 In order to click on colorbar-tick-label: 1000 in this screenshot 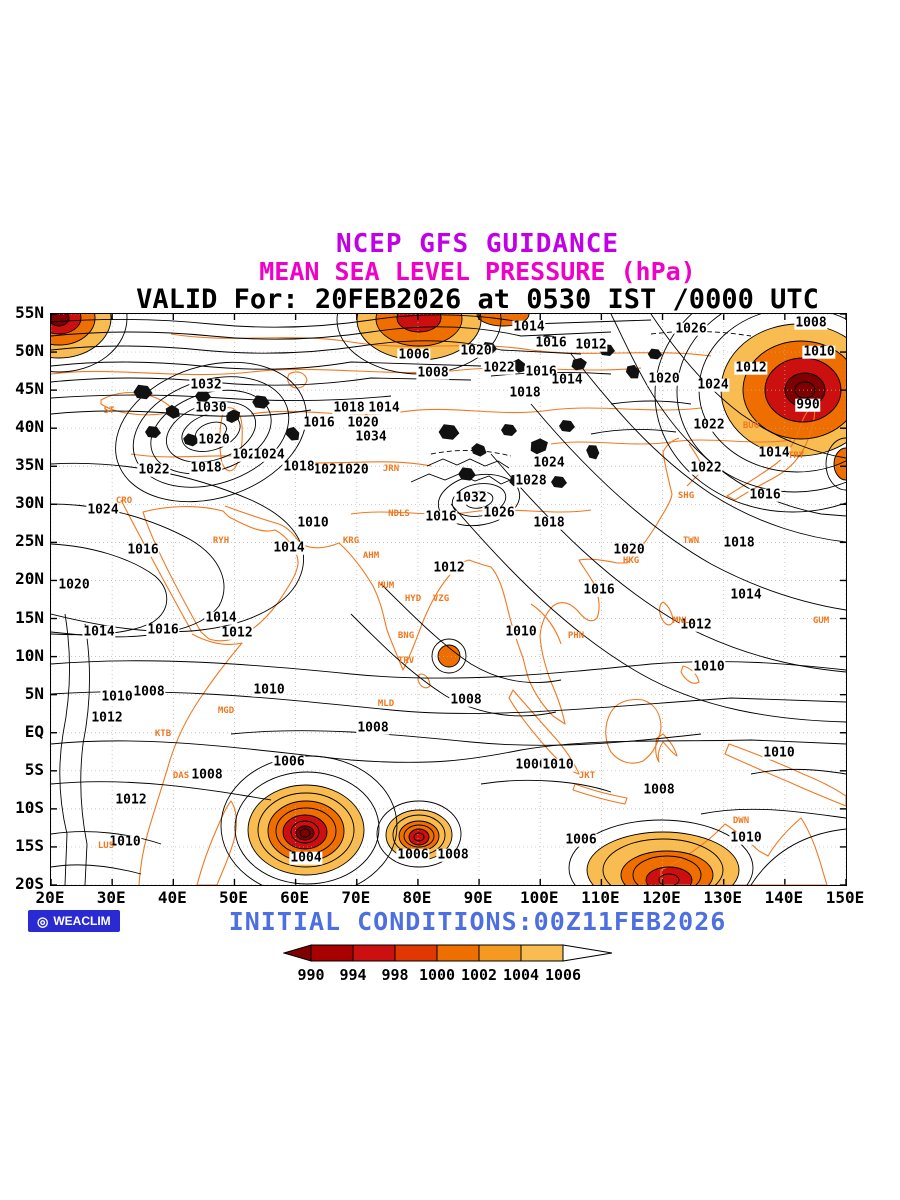, I will do `click(437, 975)`.